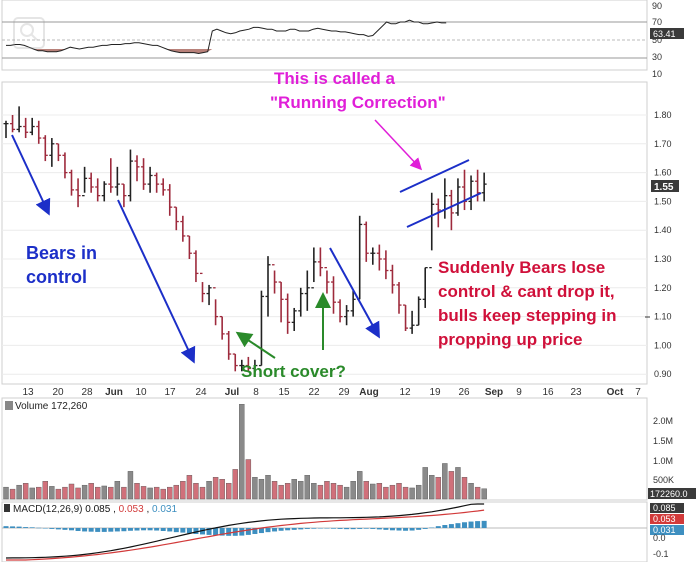 This screenshot has height=562, width=698. What do you see at coordinates (97, 509) in the screenshot?
I see `macd-value: 0.085` at bounding box center [97, 509].